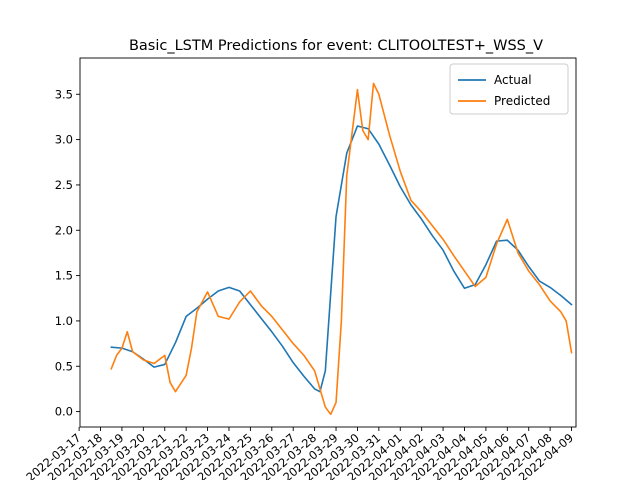 This screenshot has width=640, height=480. Describe the element at coordinates (64, 321) in the screenshot. I see `y-tick-label: 1.0` at that location.